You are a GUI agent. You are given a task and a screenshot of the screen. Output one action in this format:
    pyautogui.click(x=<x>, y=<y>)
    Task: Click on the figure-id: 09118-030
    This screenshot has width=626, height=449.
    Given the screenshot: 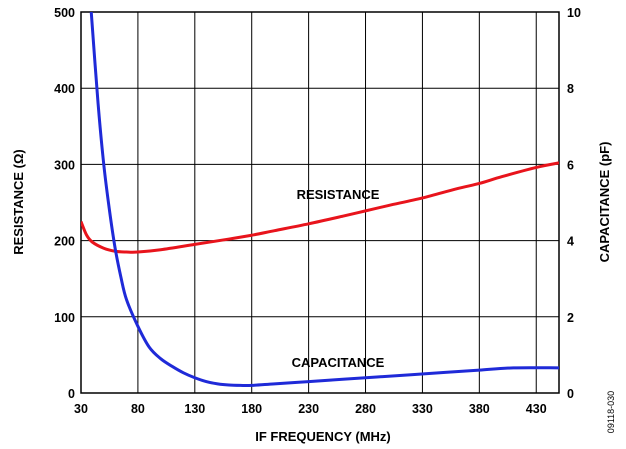 What is the action you would take?
    pyautogui.click(x=611, y=412)
    